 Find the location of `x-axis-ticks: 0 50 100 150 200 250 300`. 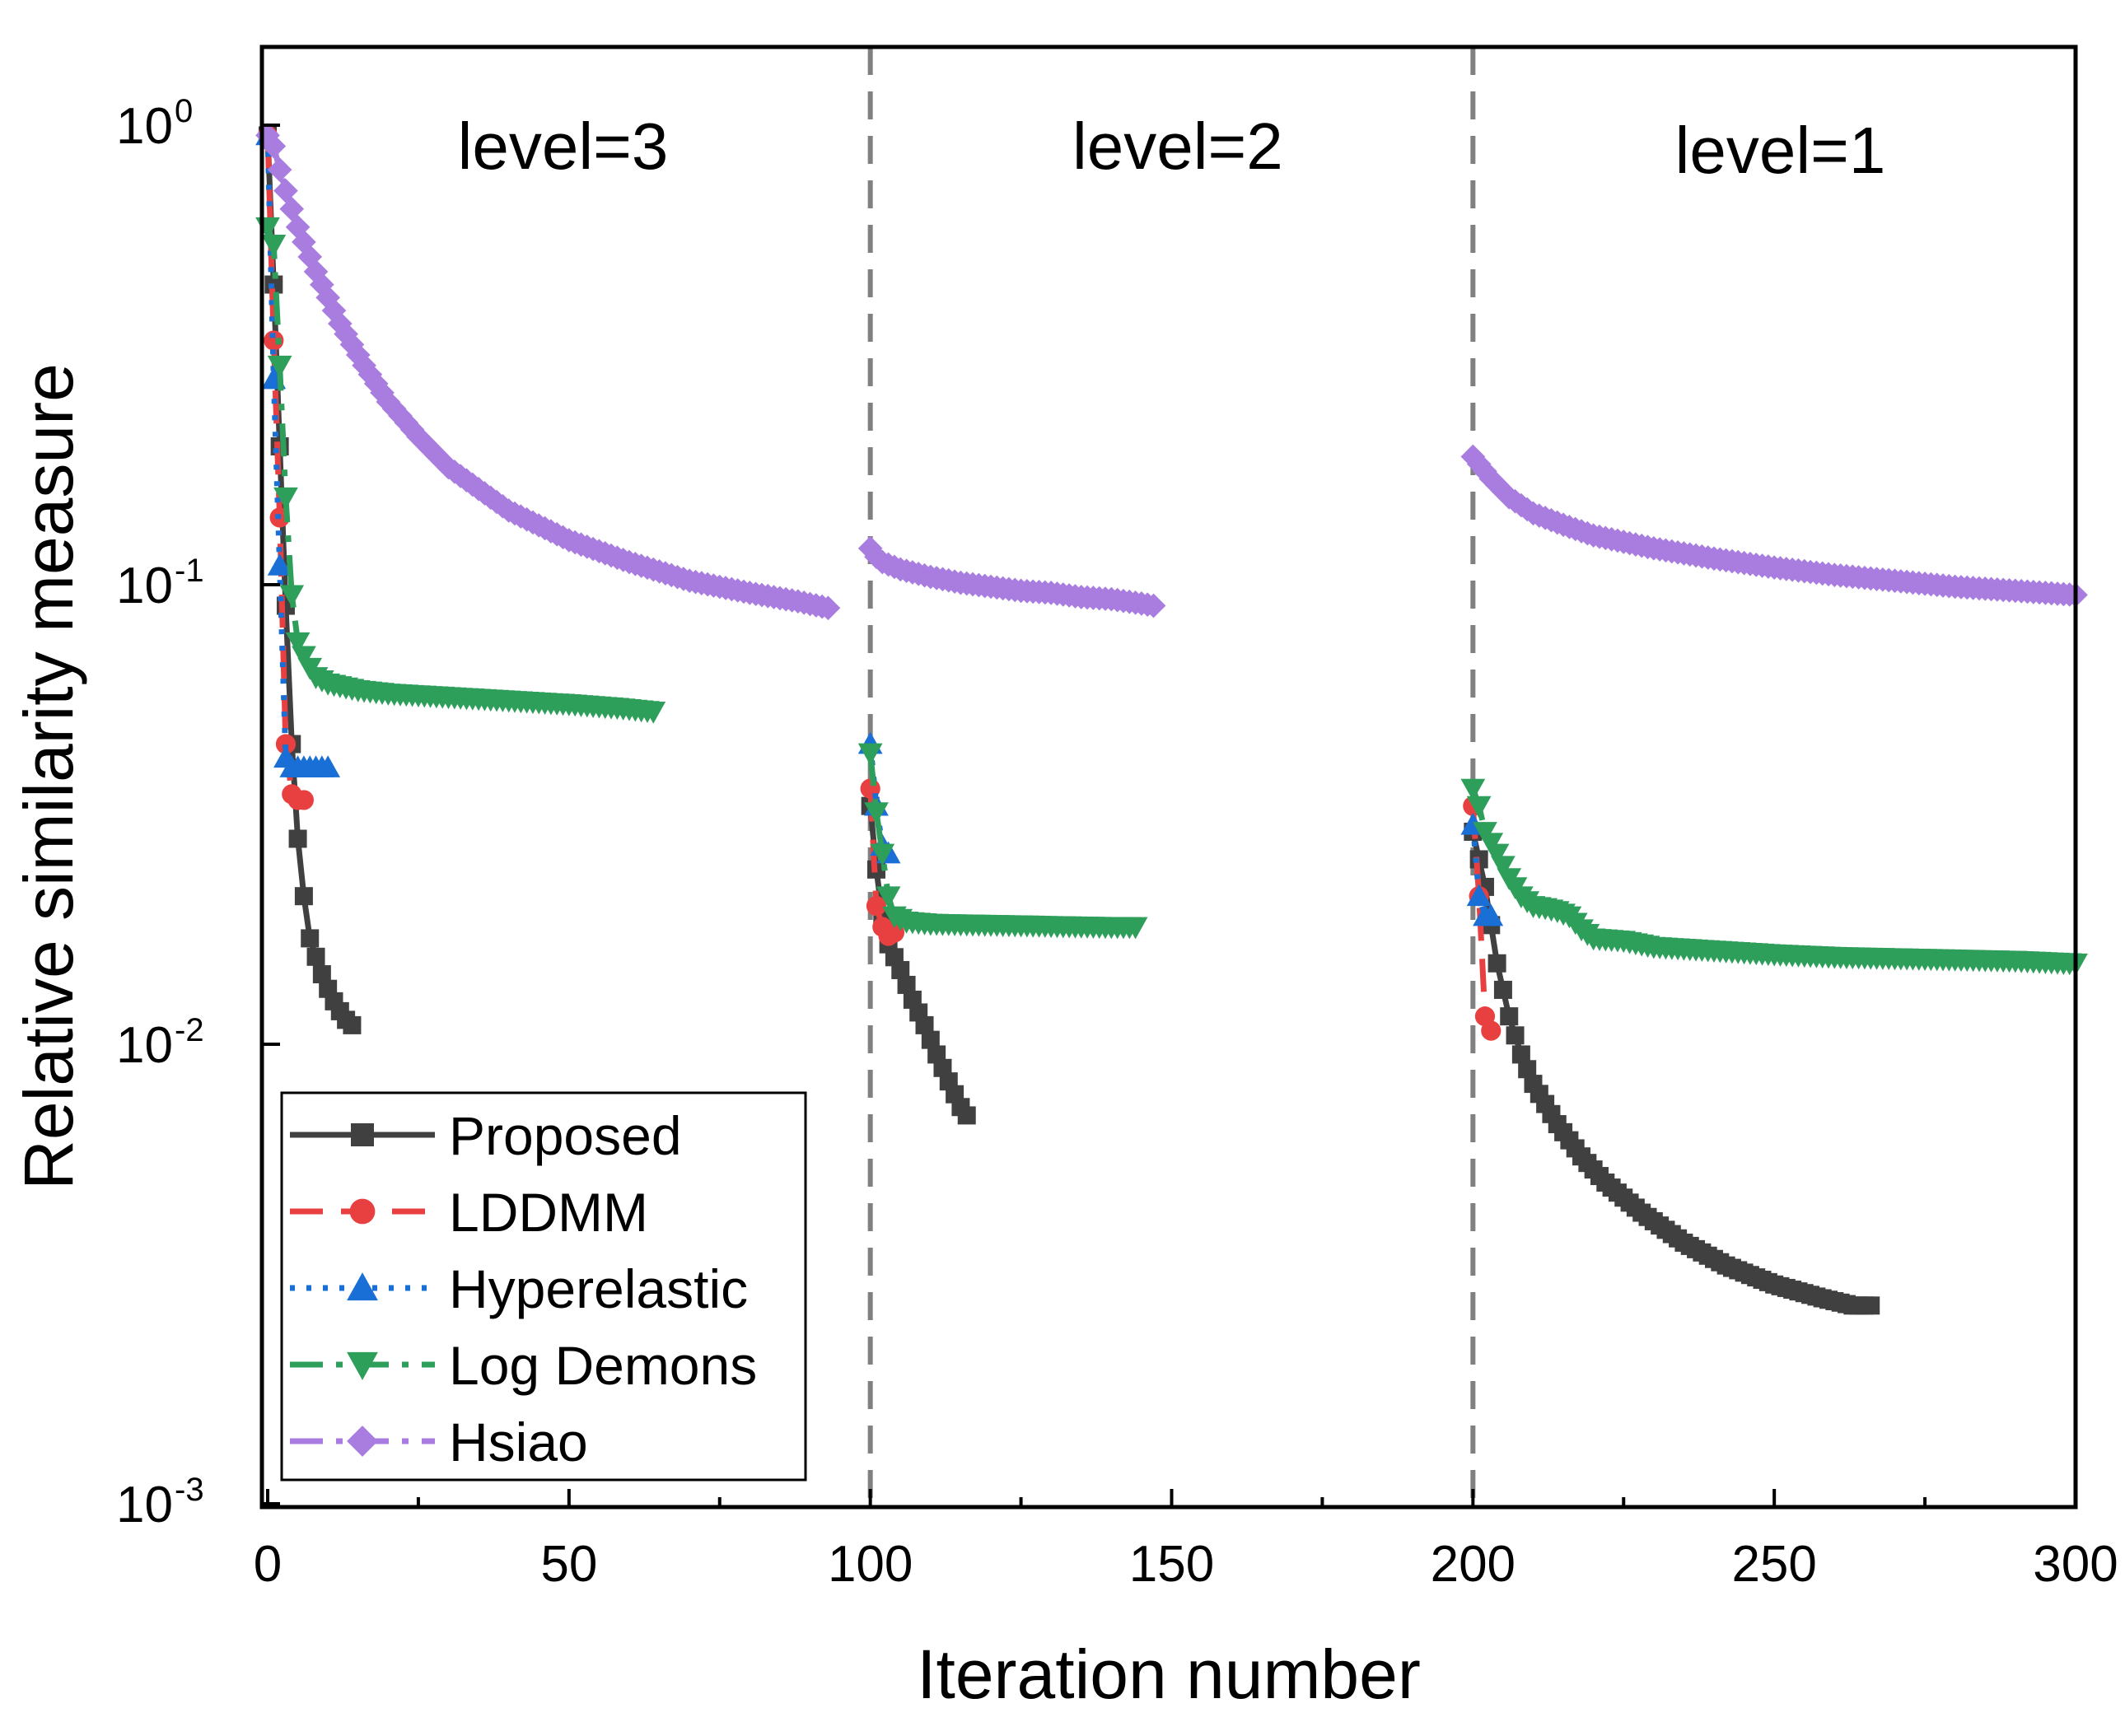

x-axis-ticks: 0 50 100 150 200 250 300 is located at coordinates (1186, 1541).